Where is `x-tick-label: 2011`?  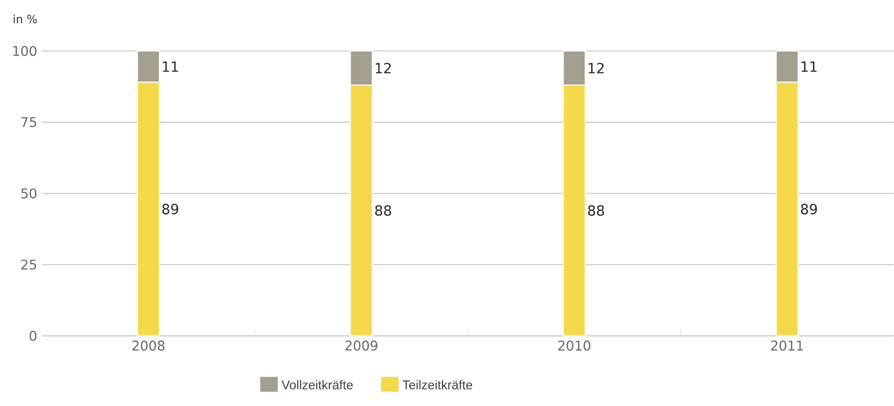 x-tick-label: 2011 is located at coordinates (787, 345).